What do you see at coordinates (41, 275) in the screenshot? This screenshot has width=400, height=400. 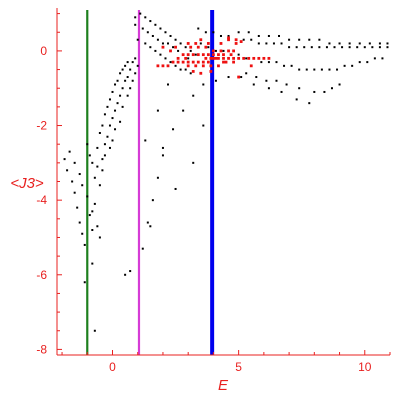 I see `y-tick-label: -6` at bounding box center [41, 275].